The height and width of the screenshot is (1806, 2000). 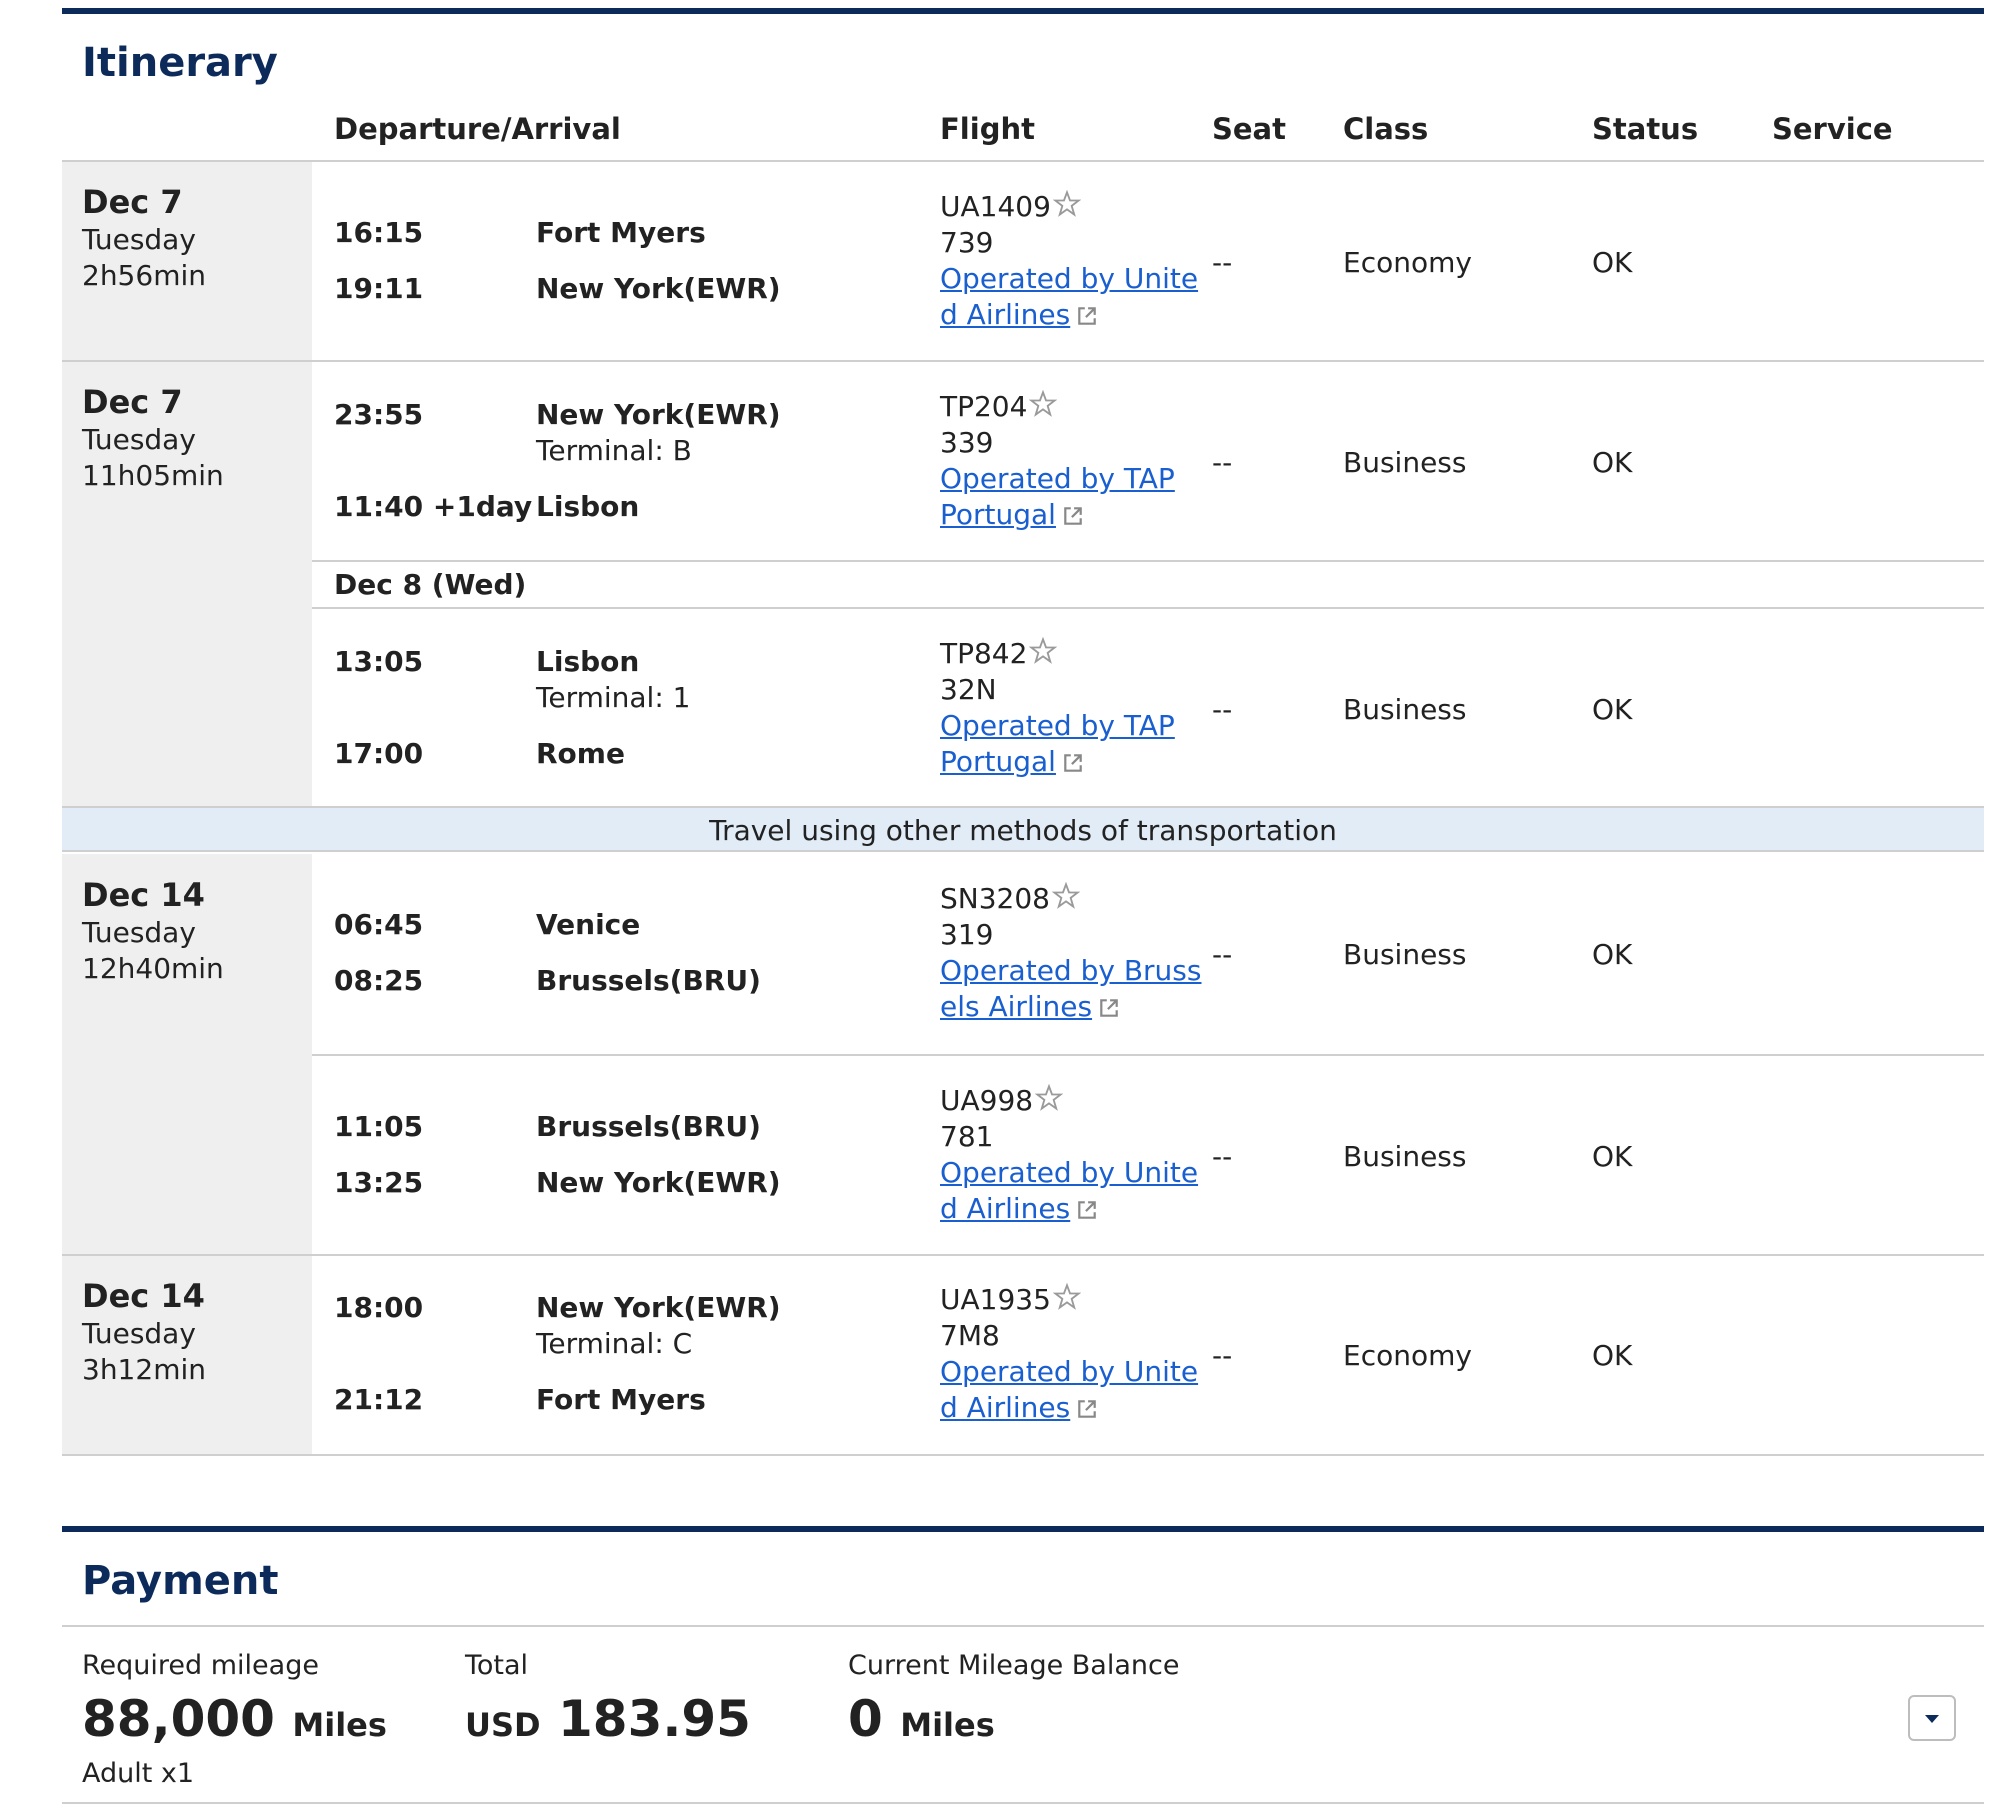 What do you see at coordinates (614, 450) in the screenshot?
I see `departure-terminal: Terminal: B` at bounding box center [614, 450].